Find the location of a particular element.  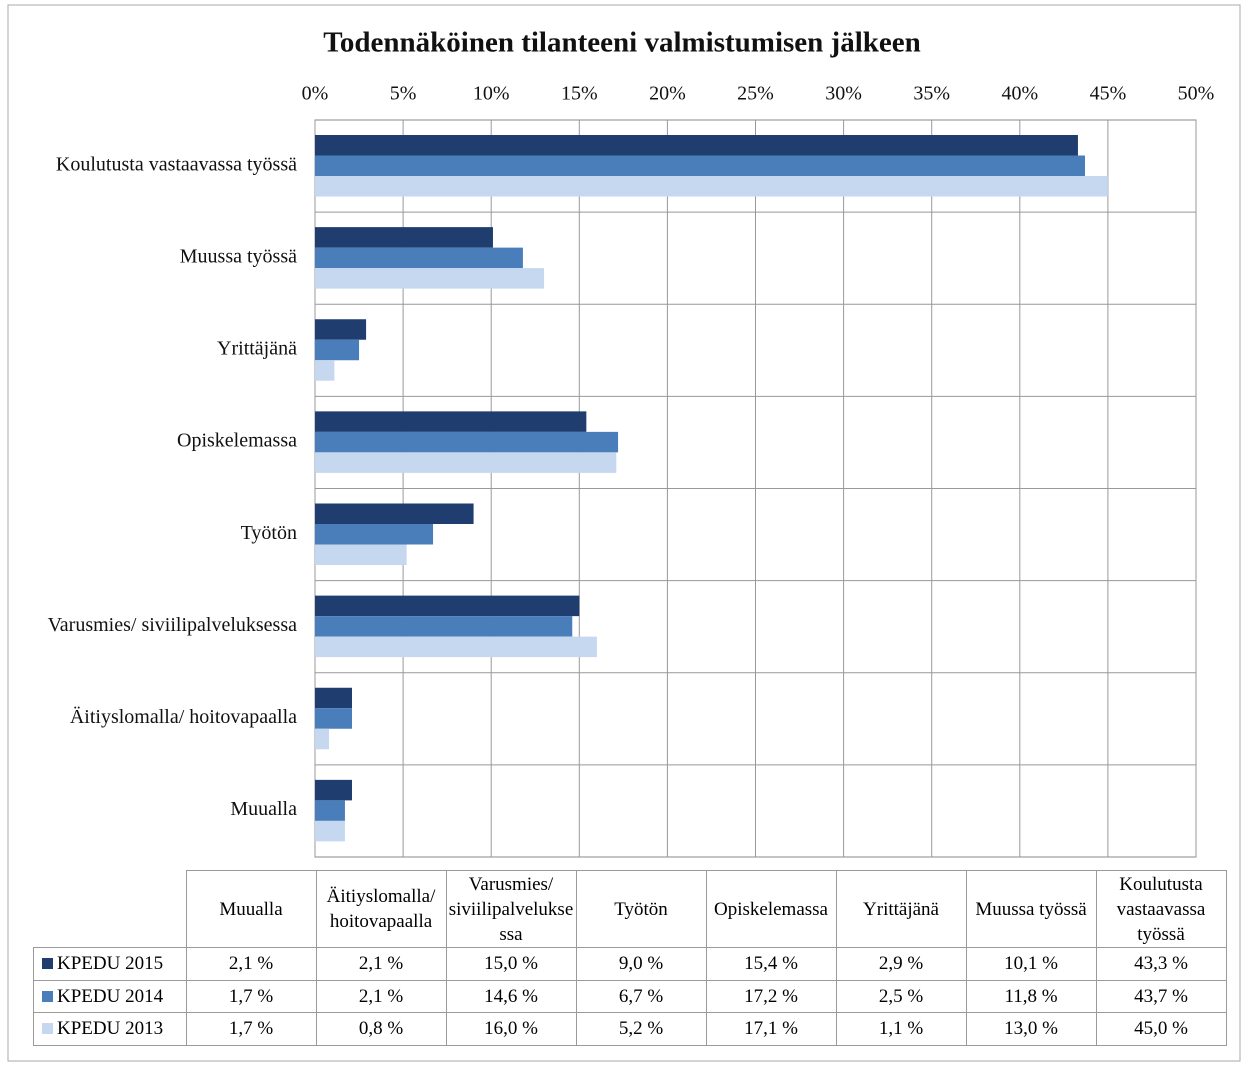

column-header-text: Koulutusta vastaavassa työssä is located at coordinates (1161, 909).